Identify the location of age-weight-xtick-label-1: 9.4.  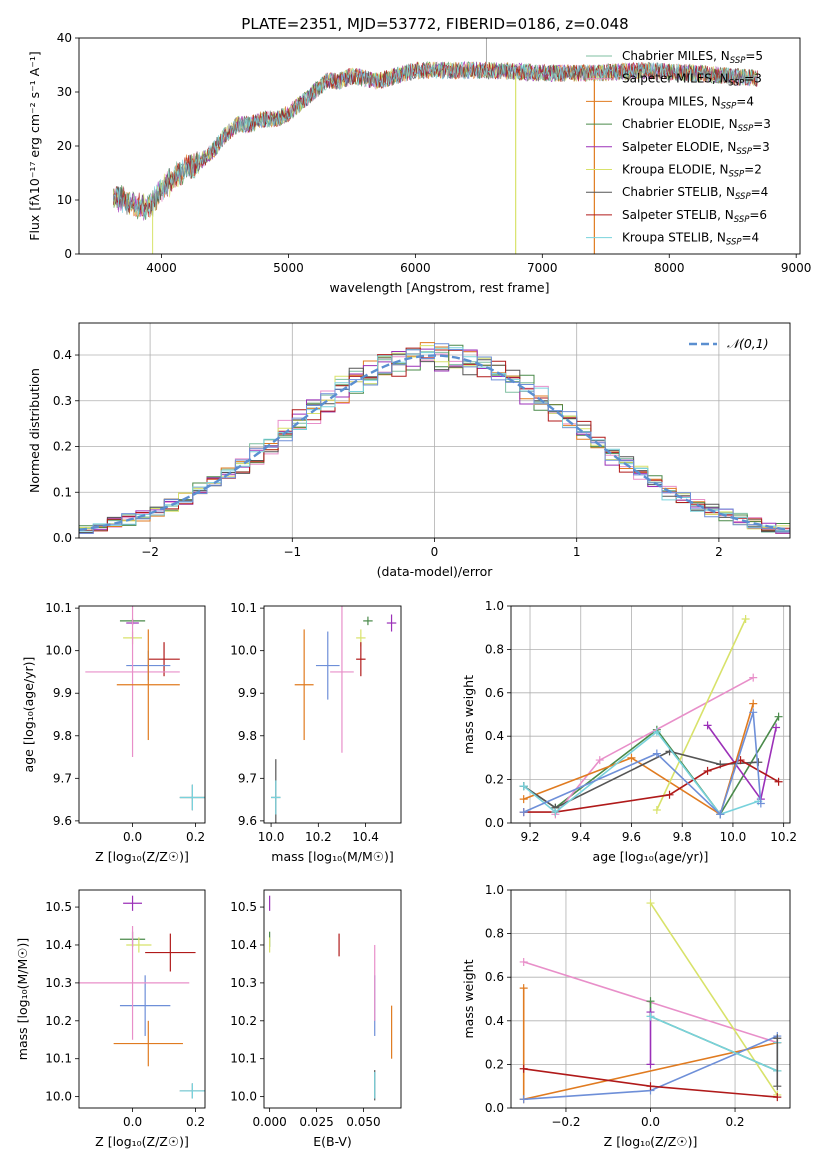
(580, 837).